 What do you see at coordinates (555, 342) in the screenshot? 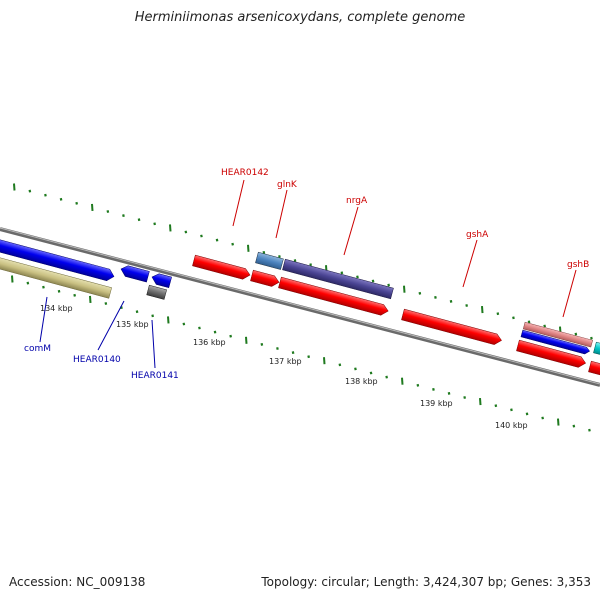
I see `gene-gshB-blue` at bounding box center [555, 342].